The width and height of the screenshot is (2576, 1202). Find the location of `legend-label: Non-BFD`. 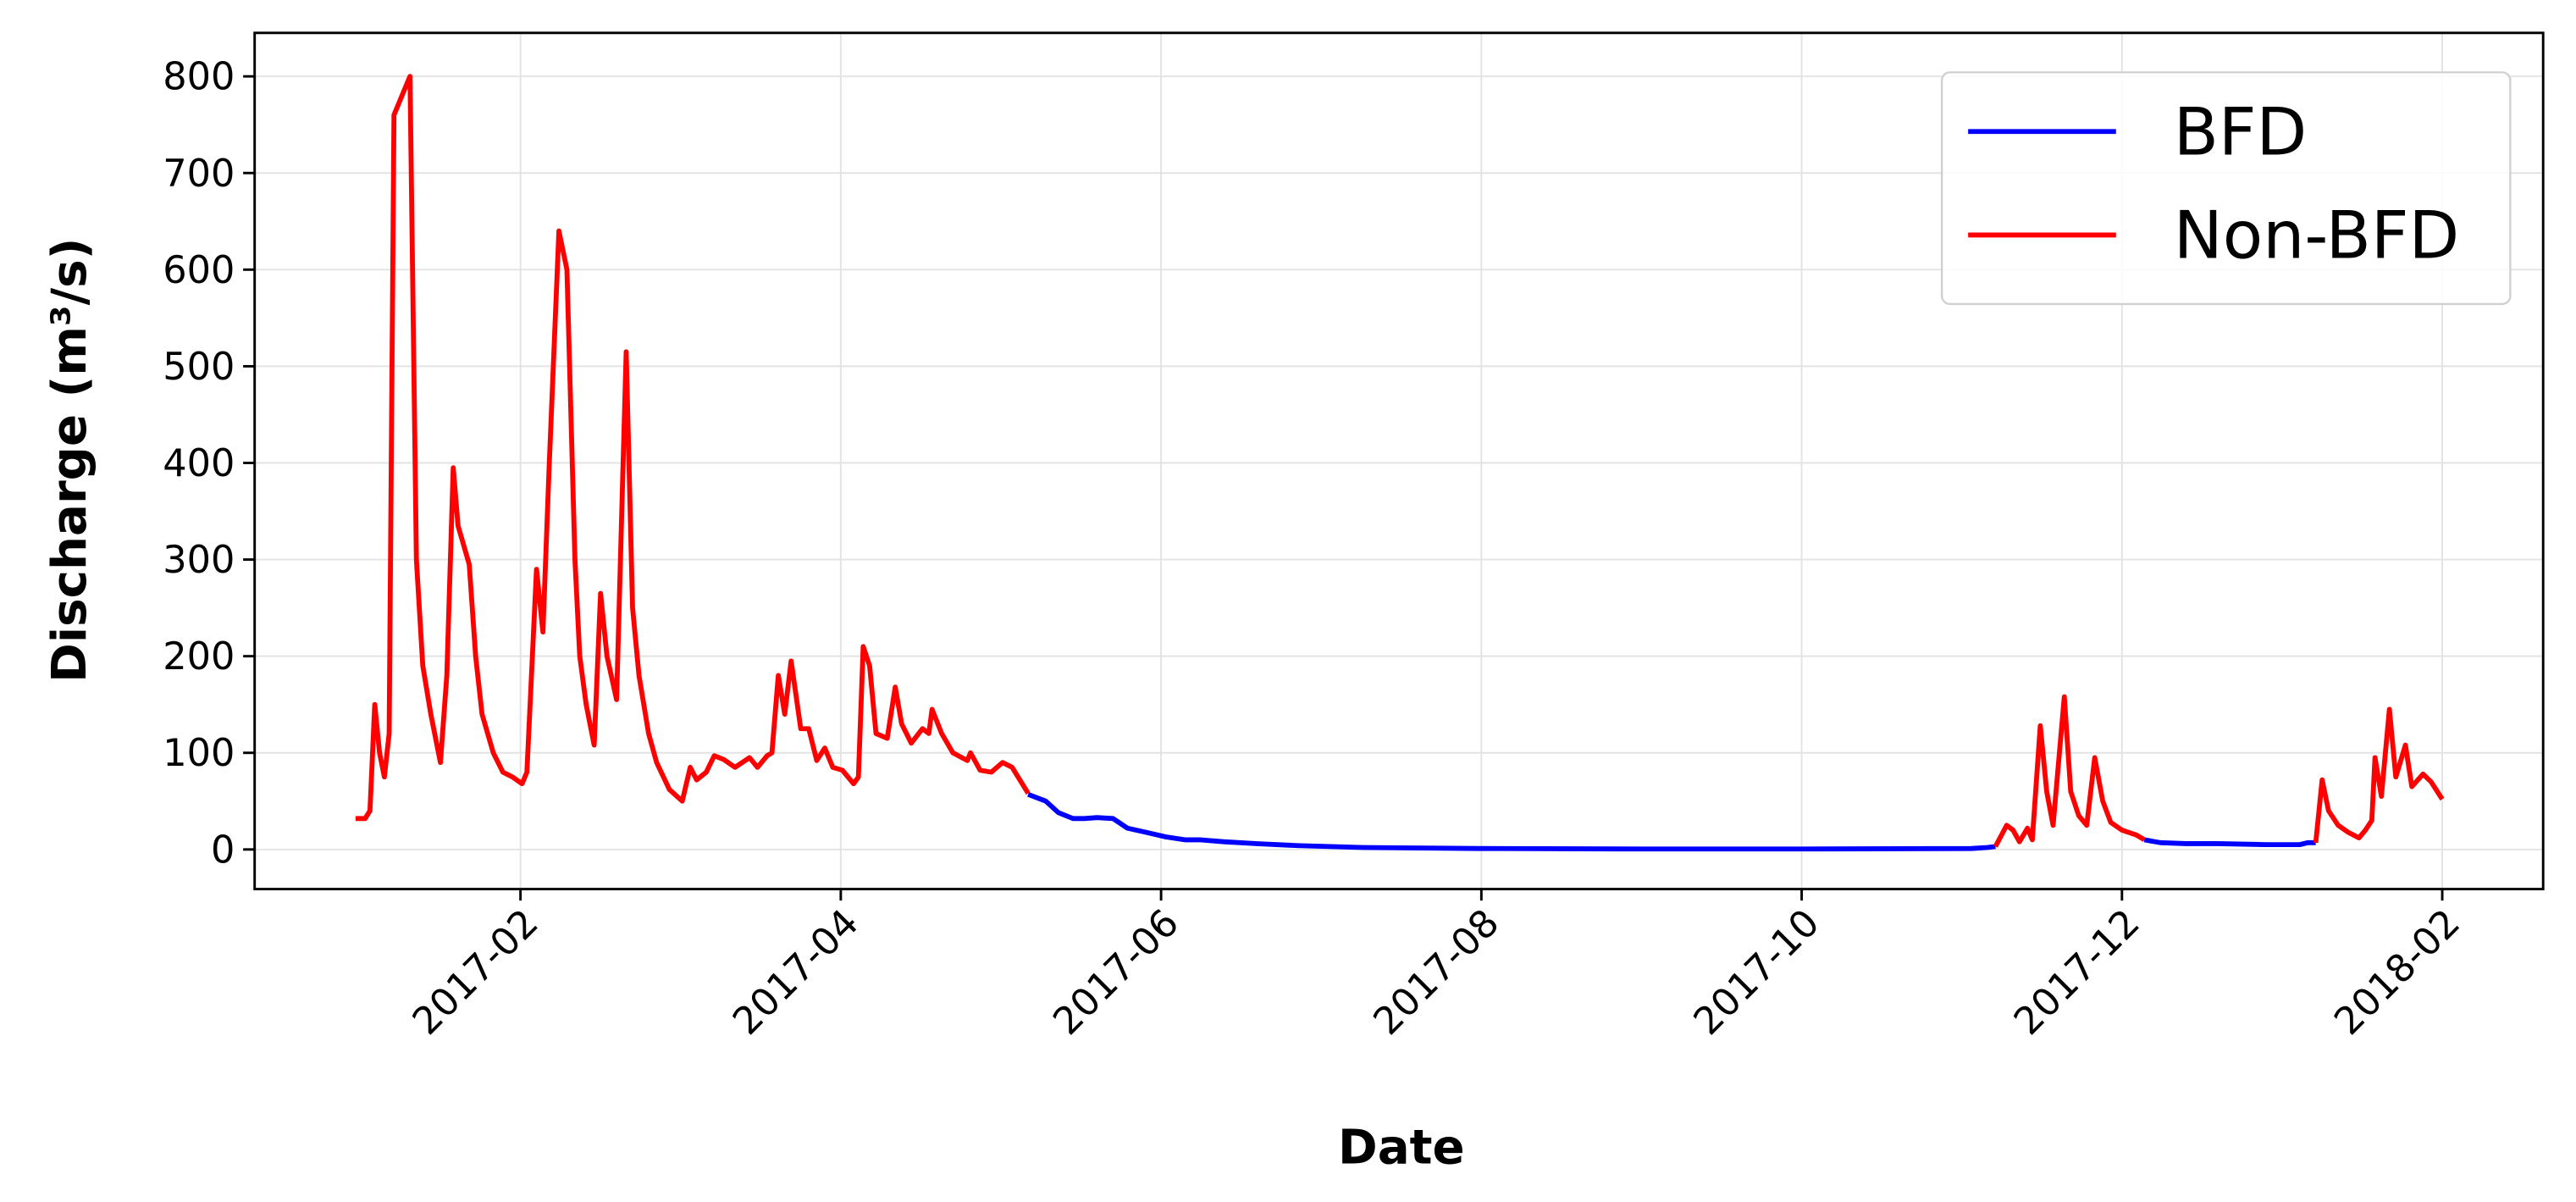

legend-label: Non-BFD is located at coordinates (2317, 236).